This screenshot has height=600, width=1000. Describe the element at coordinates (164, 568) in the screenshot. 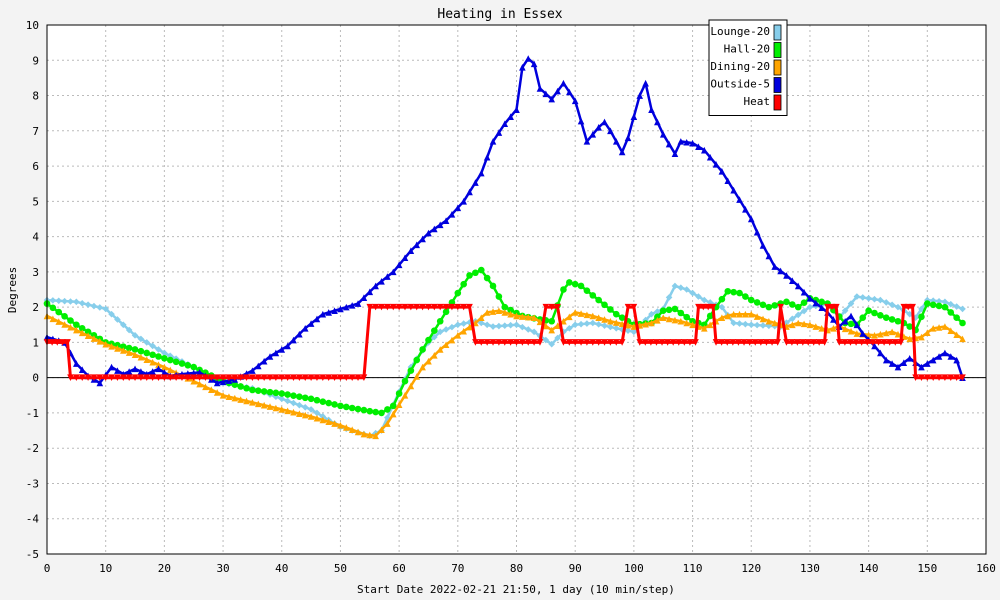

I see `x-tick-label: 20` at that location.